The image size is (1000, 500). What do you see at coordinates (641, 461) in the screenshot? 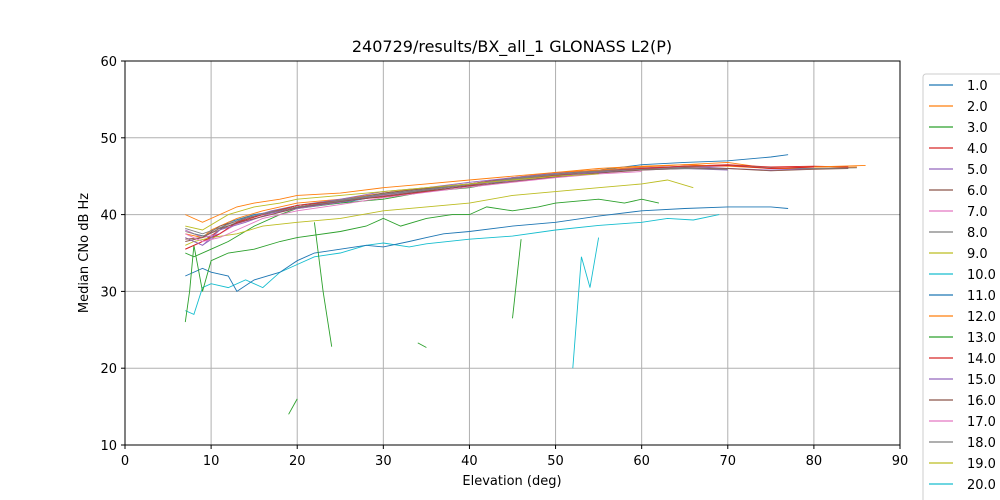
I see `x-tick-label: 60` at bounding box center [641, 461].